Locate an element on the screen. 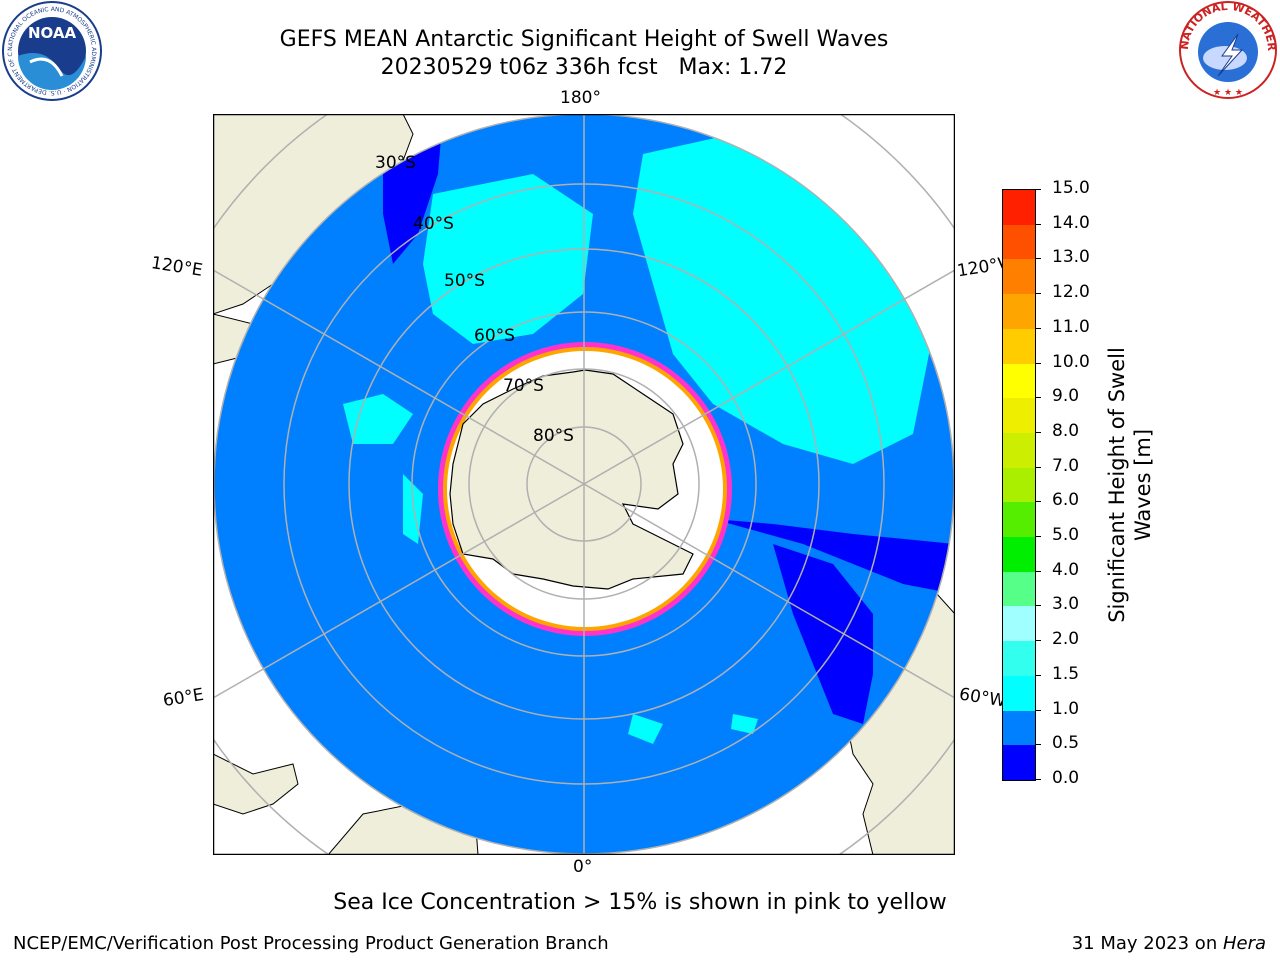 The width and height of the screenshot is (1280, 960). noaa-logo-text: NOAA is located at coordinates (52, 33).